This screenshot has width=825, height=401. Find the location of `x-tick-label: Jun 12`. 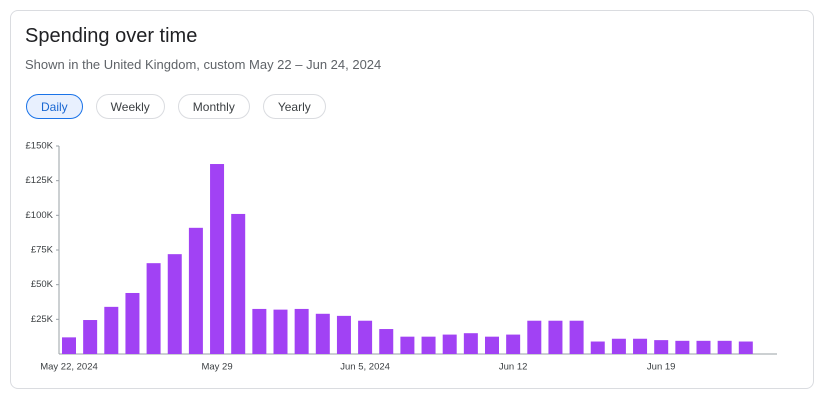

x-tick-label: Jun 12 is located at coordinates (513, 367).